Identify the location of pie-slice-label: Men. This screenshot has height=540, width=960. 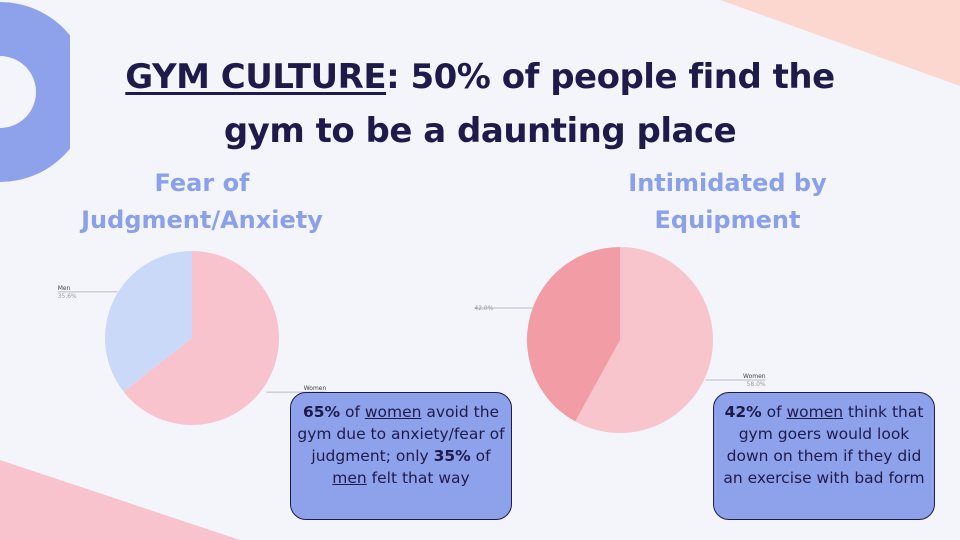
(64, 288).